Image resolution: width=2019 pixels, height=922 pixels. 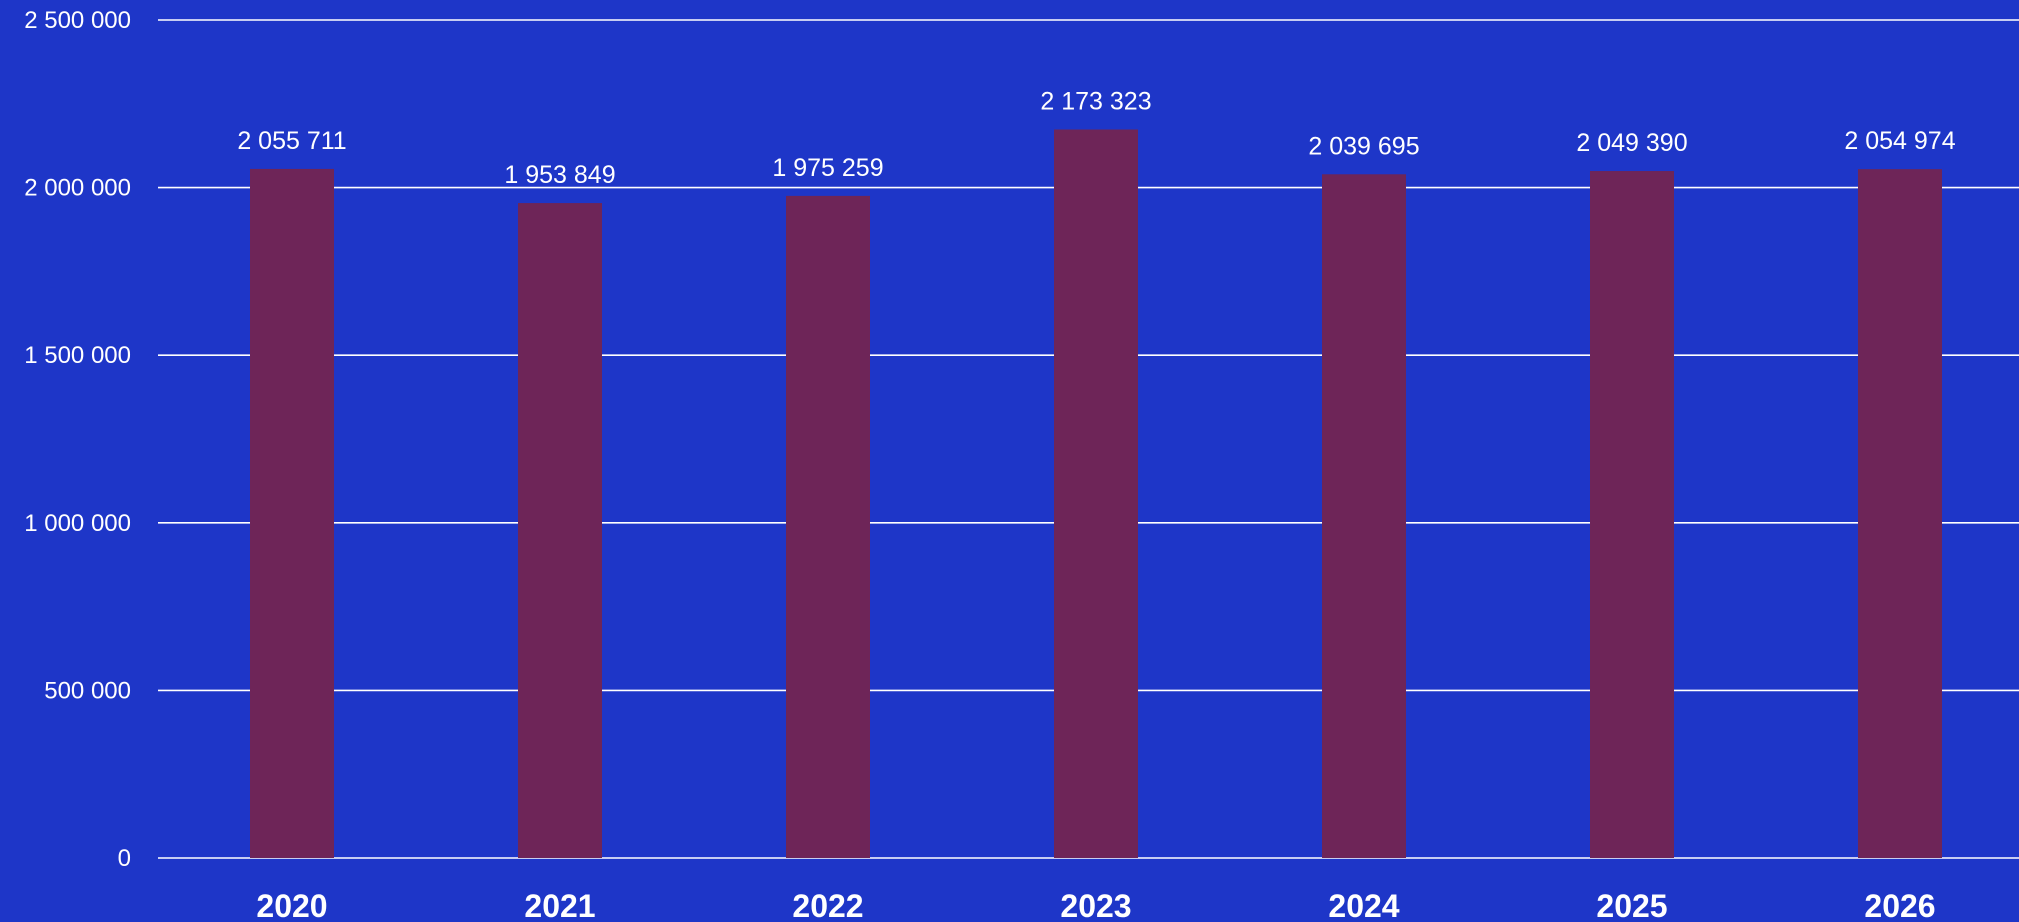 I want to click on data-label: 2 173 323, so click(x=1095, y=102).